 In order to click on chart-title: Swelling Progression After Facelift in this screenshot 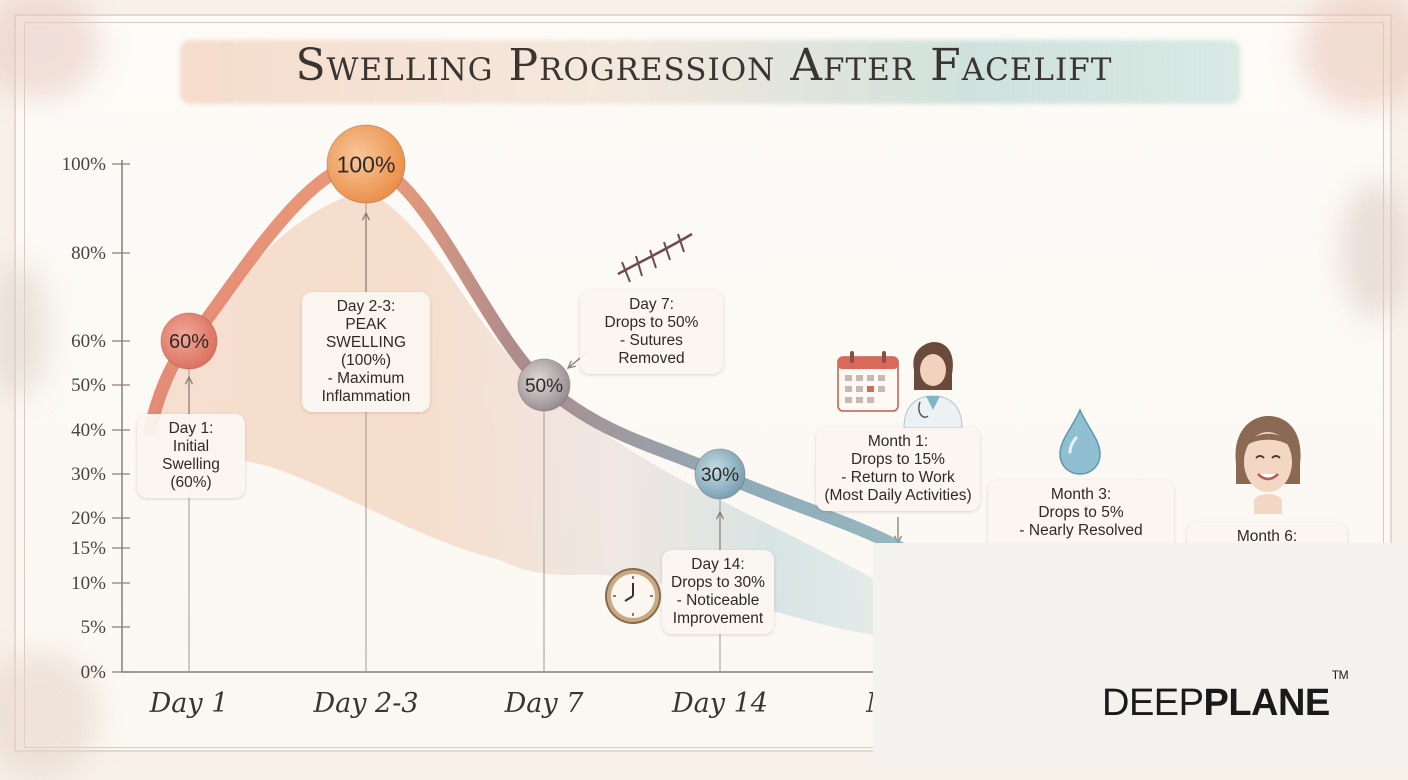, I will do `click(704, 65)`.